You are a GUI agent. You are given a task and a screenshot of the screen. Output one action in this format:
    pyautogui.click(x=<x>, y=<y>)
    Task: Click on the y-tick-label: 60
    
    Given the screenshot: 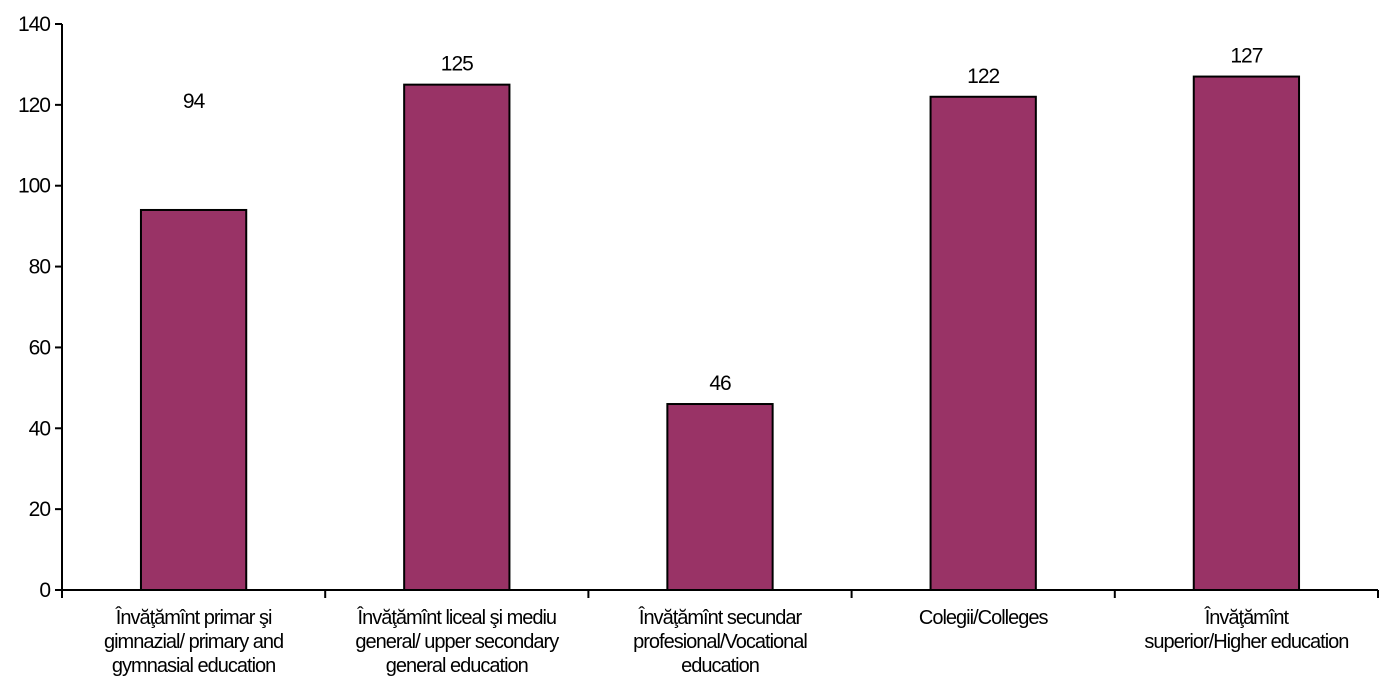 What is the action you would take?
    pyautogui.click(x=40, y=347)
    